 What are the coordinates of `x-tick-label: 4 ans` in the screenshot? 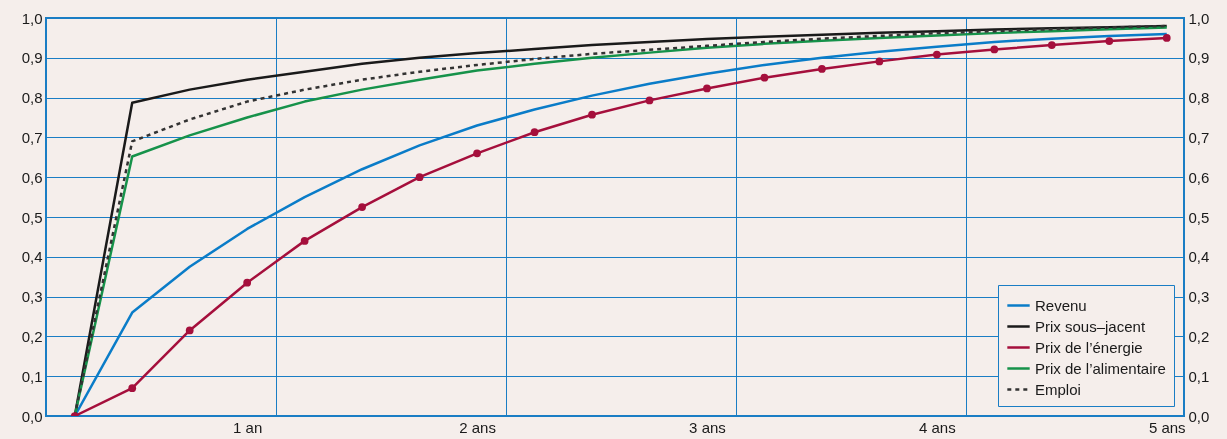 It's located at (937, 427).